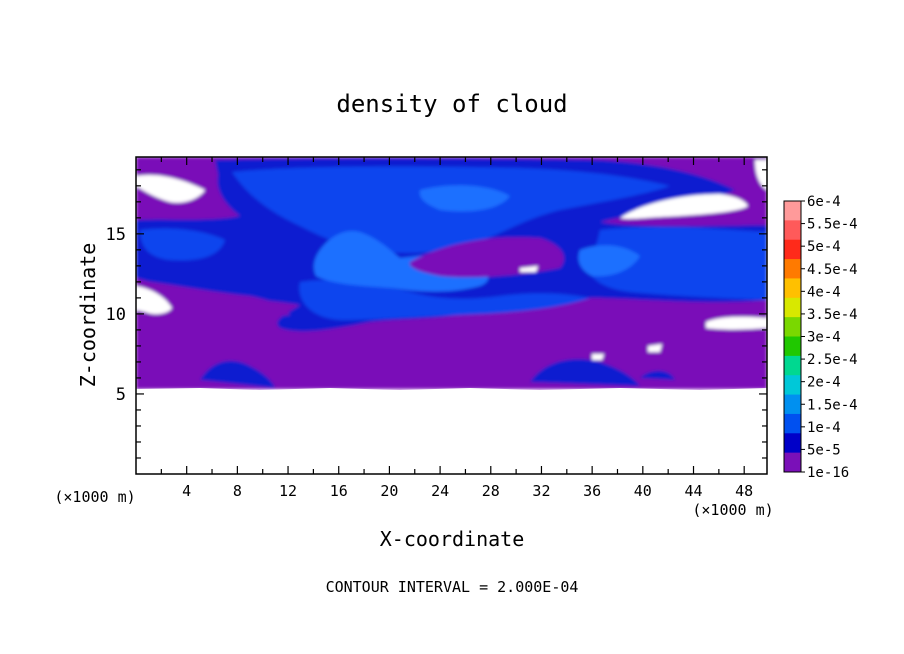  I want to click on y-tick-label: 15, so click(116, 235).